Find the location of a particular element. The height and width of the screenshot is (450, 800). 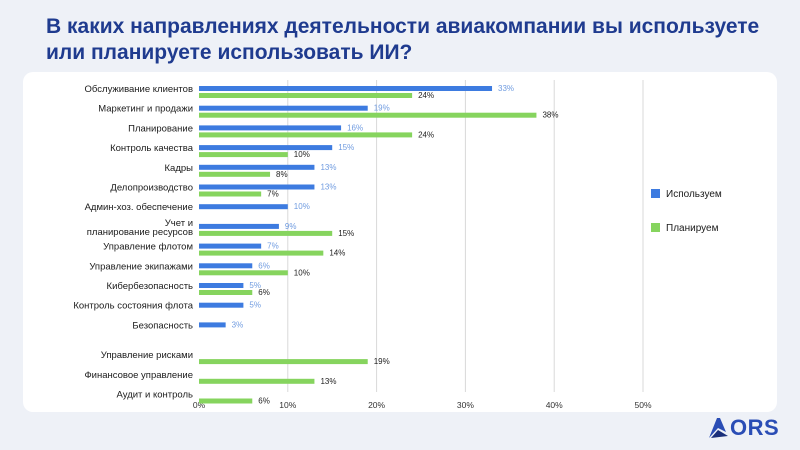

category-label: Безопасность is located at coordinates (162, 325).